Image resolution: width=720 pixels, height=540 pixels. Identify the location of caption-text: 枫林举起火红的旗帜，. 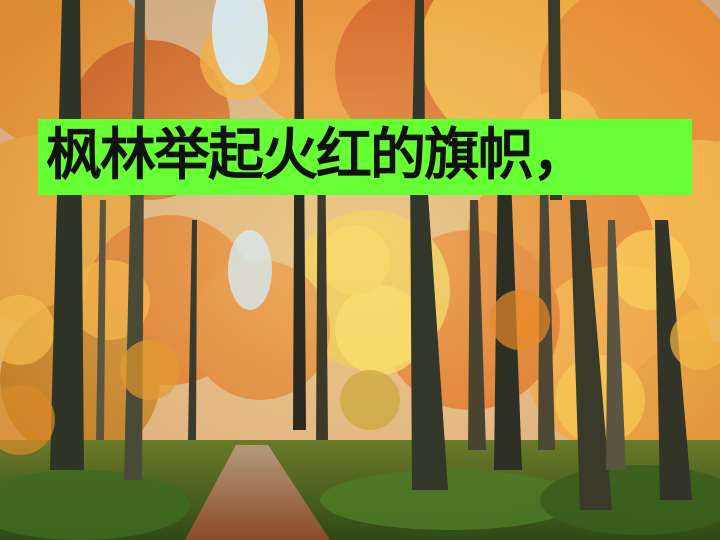
(317, 155).